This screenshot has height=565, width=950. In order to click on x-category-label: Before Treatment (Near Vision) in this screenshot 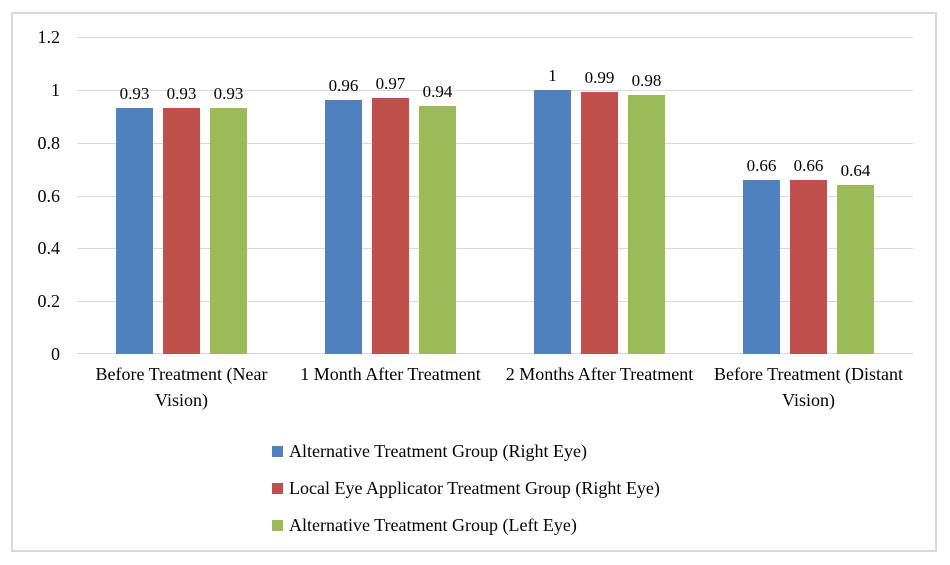, I will do `click(181, 387)`.